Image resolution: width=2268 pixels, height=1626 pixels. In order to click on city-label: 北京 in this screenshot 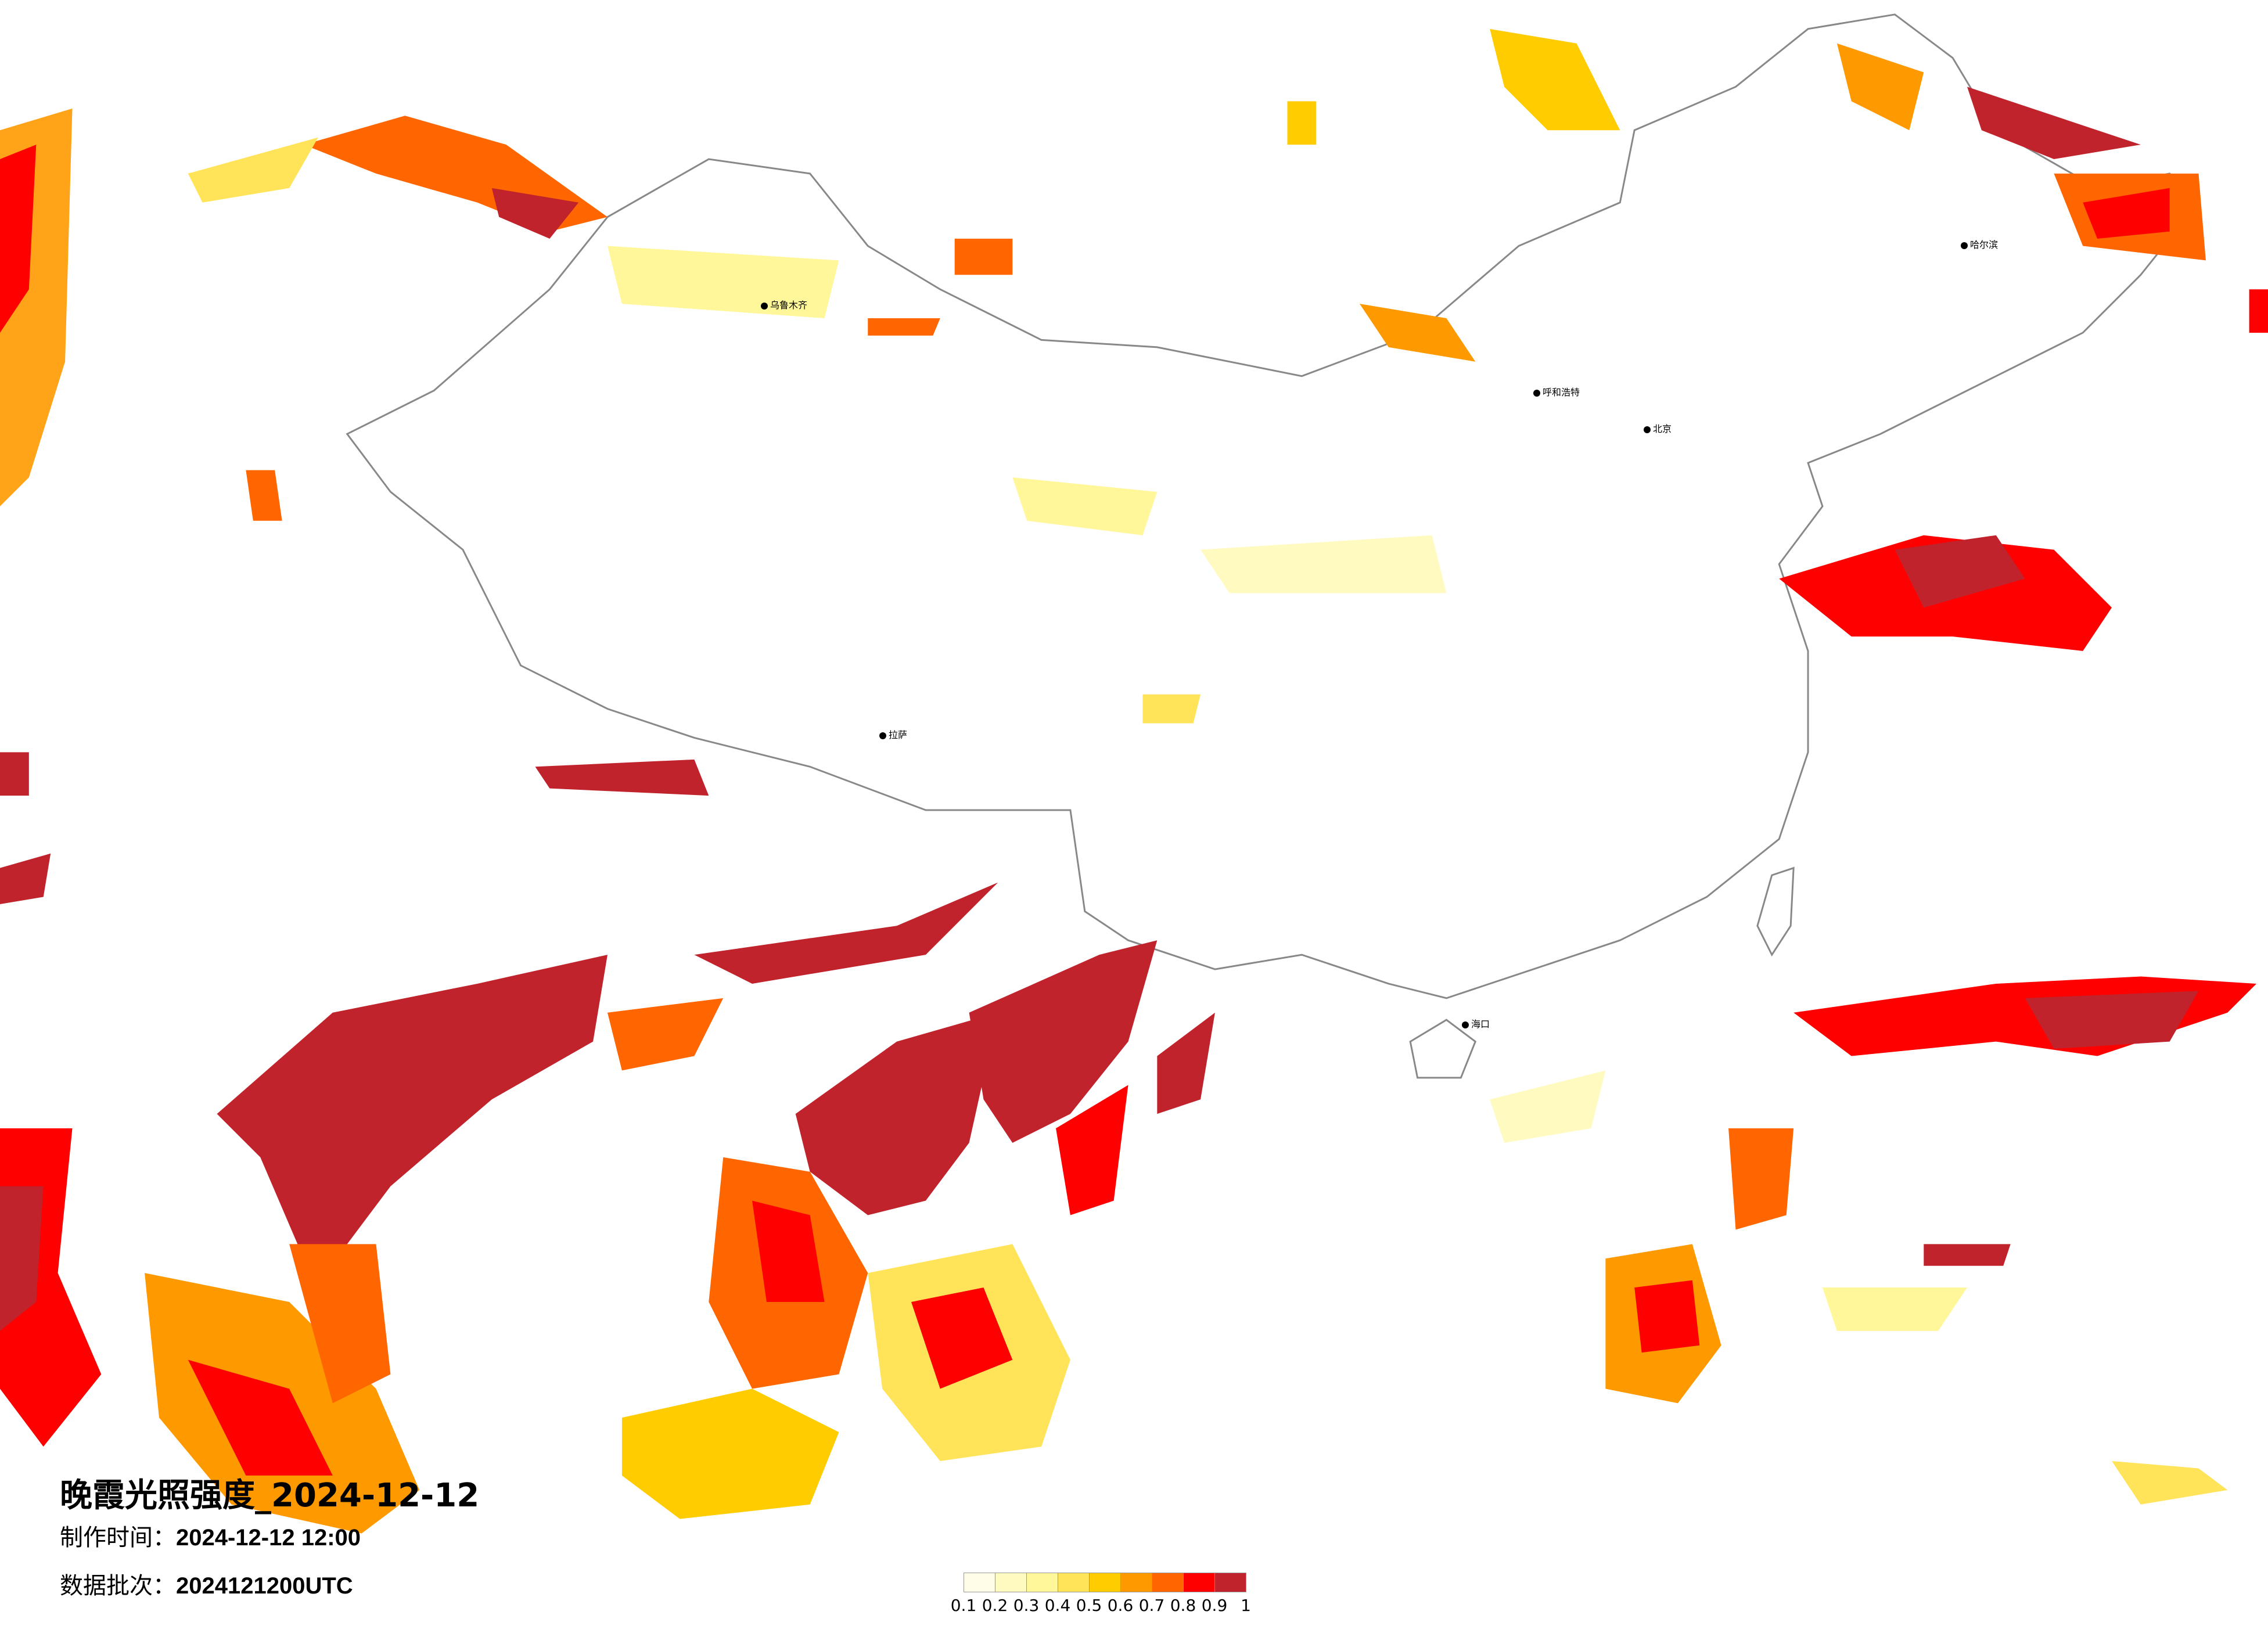, I will do `click(1658, 428)`.